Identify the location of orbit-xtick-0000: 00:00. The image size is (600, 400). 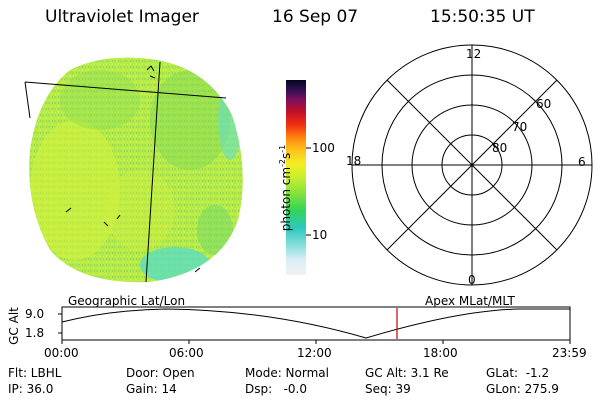
(61, 353).